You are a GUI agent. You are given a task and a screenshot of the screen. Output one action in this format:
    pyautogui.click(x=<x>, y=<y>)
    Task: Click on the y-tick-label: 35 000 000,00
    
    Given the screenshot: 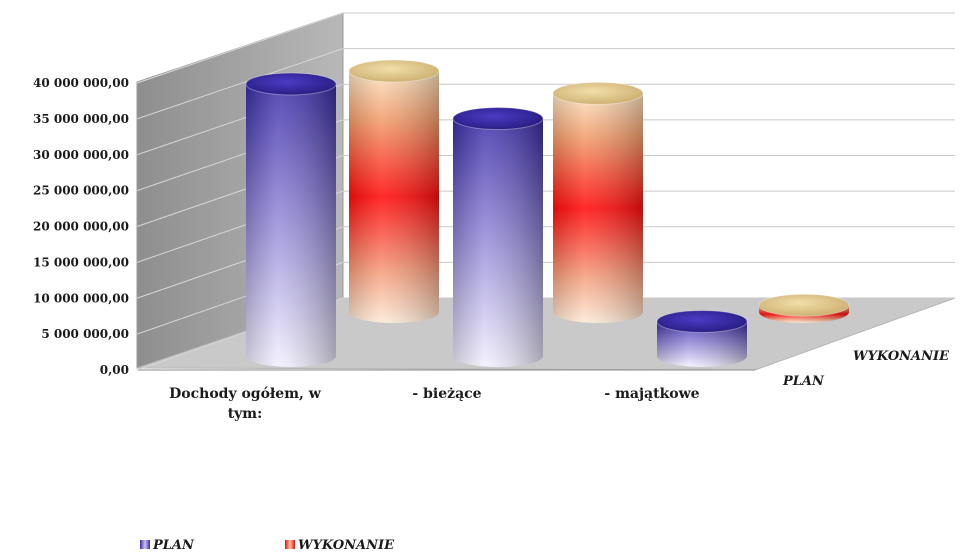 What is the action you would take?
    pyautogui.click(x=81, y=119)
    